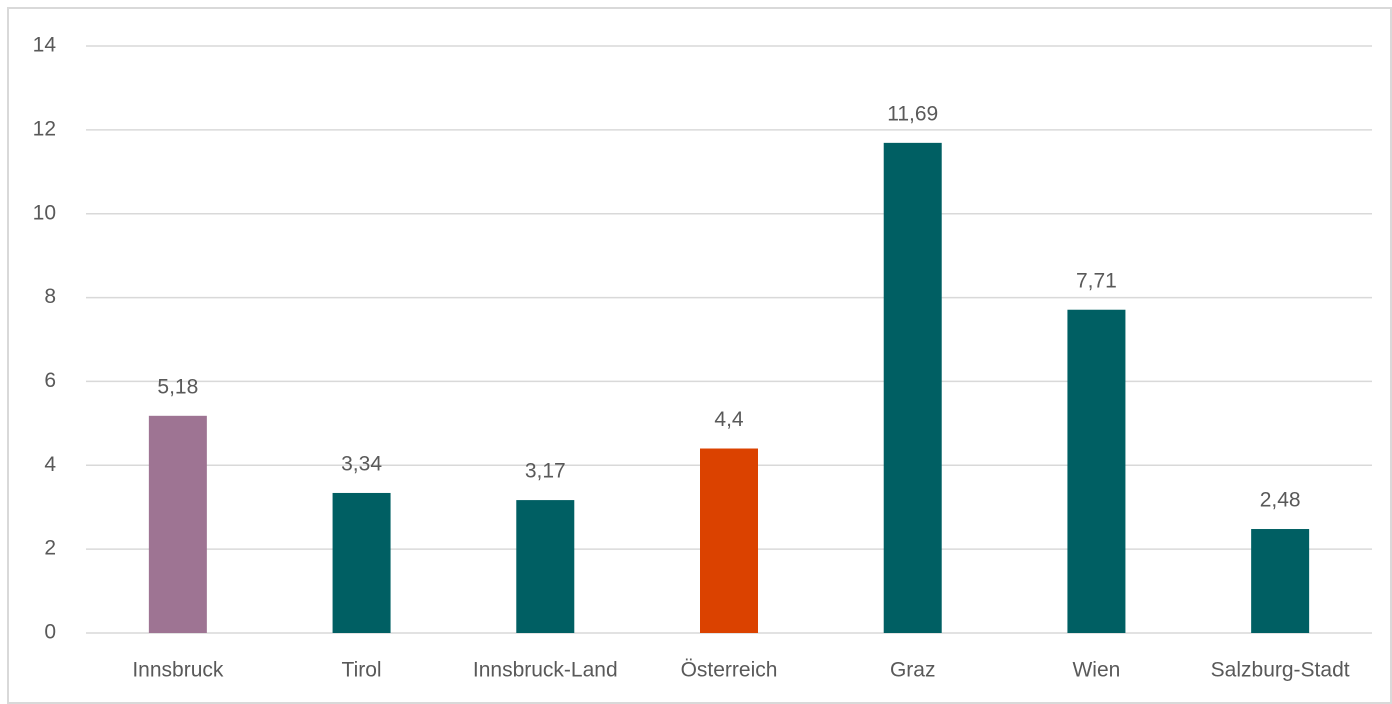 This screenshot has height=704, width=1392. What do you see at coordinates (178, 670) in the screenshot?
I see `x-tick-label: Innsbruck` at bounding box center [178, 670].